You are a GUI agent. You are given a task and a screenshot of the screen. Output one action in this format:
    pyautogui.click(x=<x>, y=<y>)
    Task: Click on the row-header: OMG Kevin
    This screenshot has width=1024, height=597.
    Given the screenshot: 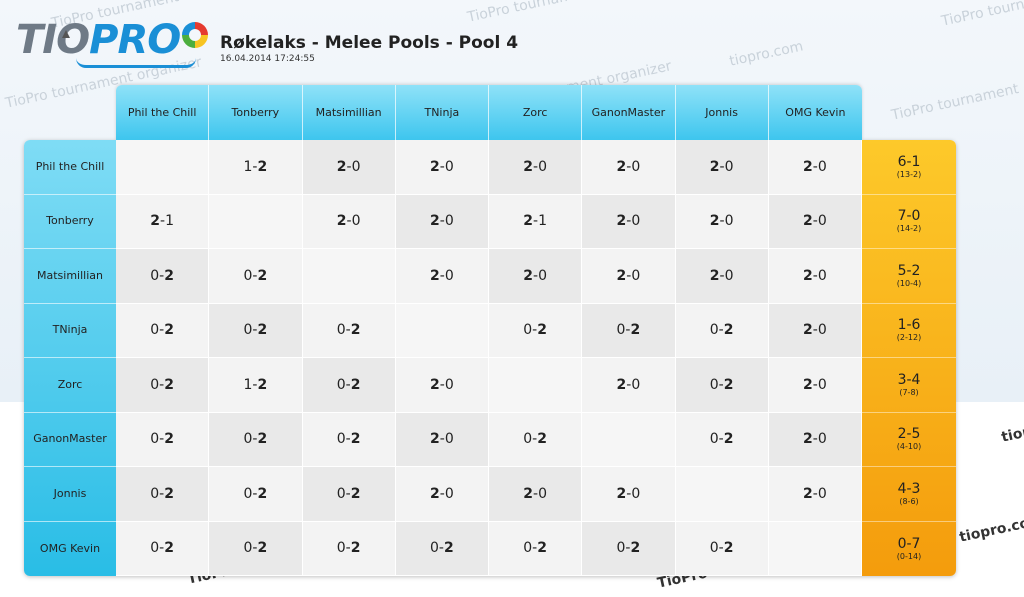 What is the action you would take?
    pyautogui.click(x=70, y=548)
    